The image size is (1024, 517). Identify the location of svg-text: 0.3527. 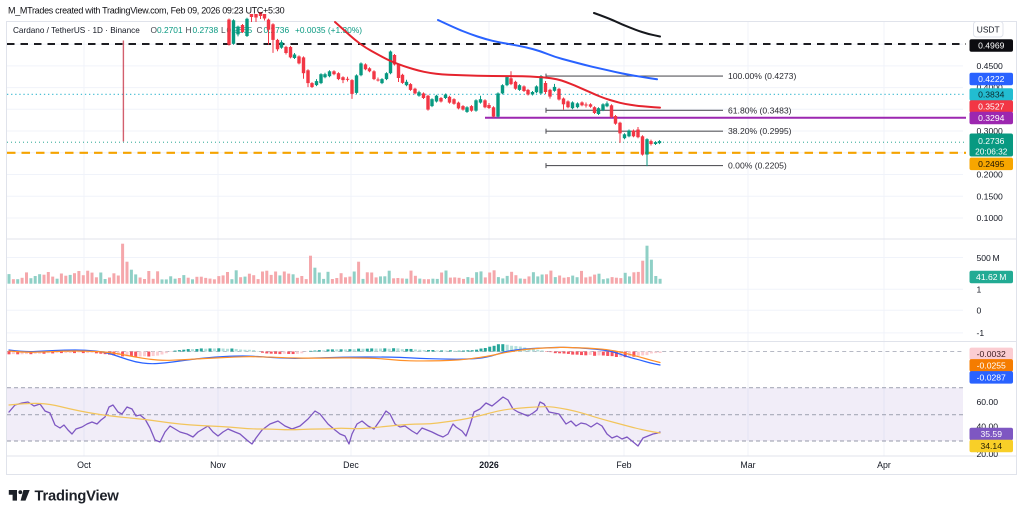
(991, 107).